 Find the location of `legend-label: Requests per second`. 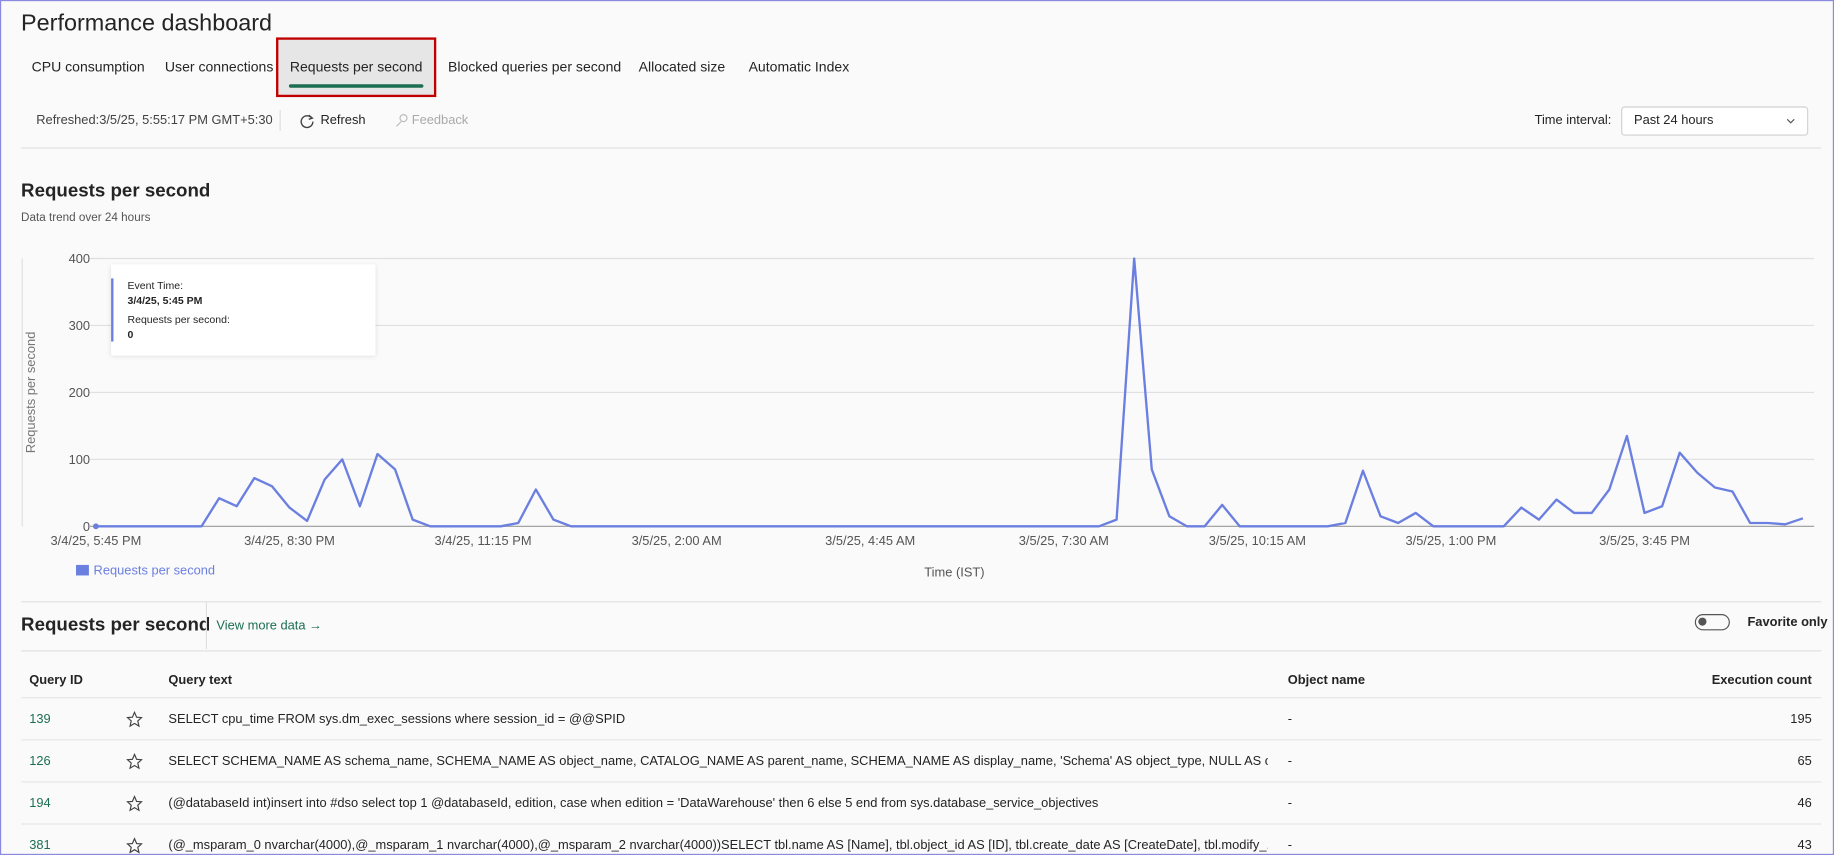

legend-label: Requests per second is located at coordinates (155, 569).